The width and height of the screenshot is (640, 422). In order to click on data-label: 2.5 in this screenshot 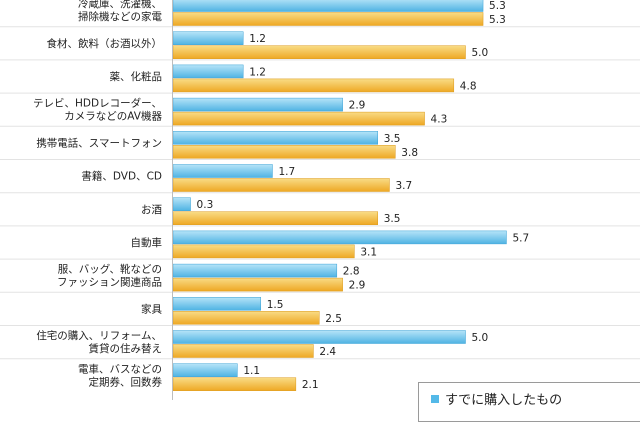, I will do `click(333, 319)`.